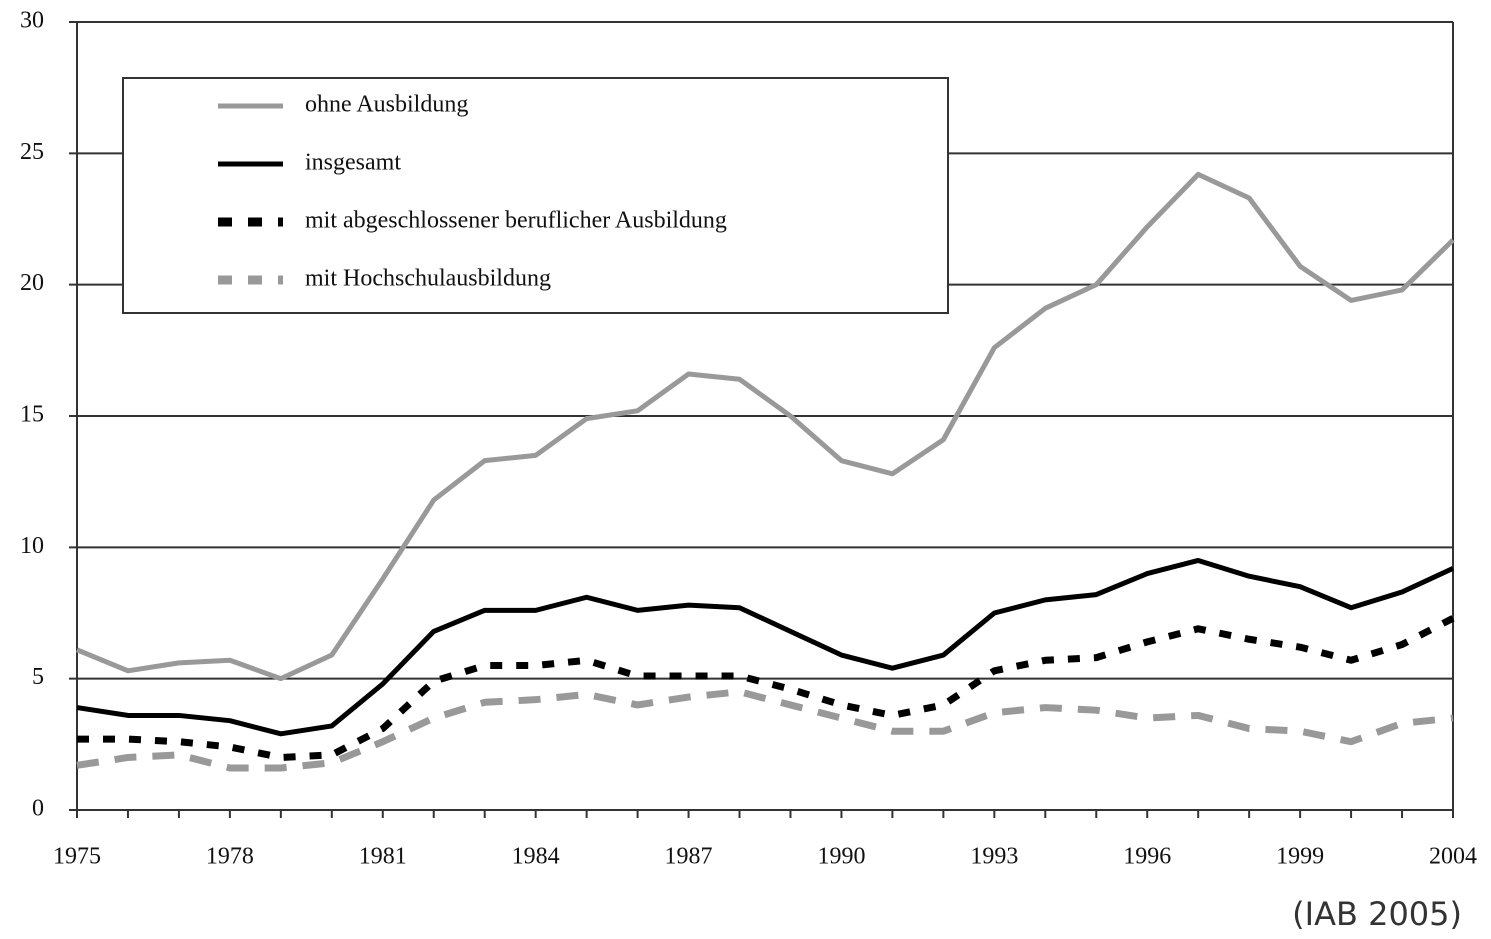 The height and width of the screenshot is (939, 1491). I want to click on x-tick-label: 1993, so click(994, 857).